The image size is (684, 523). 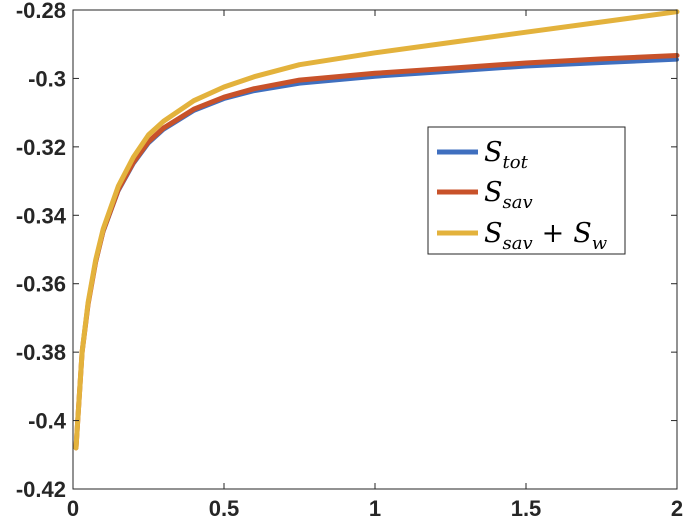 What do you see at coordinates (73, 508) in the screenshot?
I see `x-tick-label: 0` at bounding box center [73, 508].